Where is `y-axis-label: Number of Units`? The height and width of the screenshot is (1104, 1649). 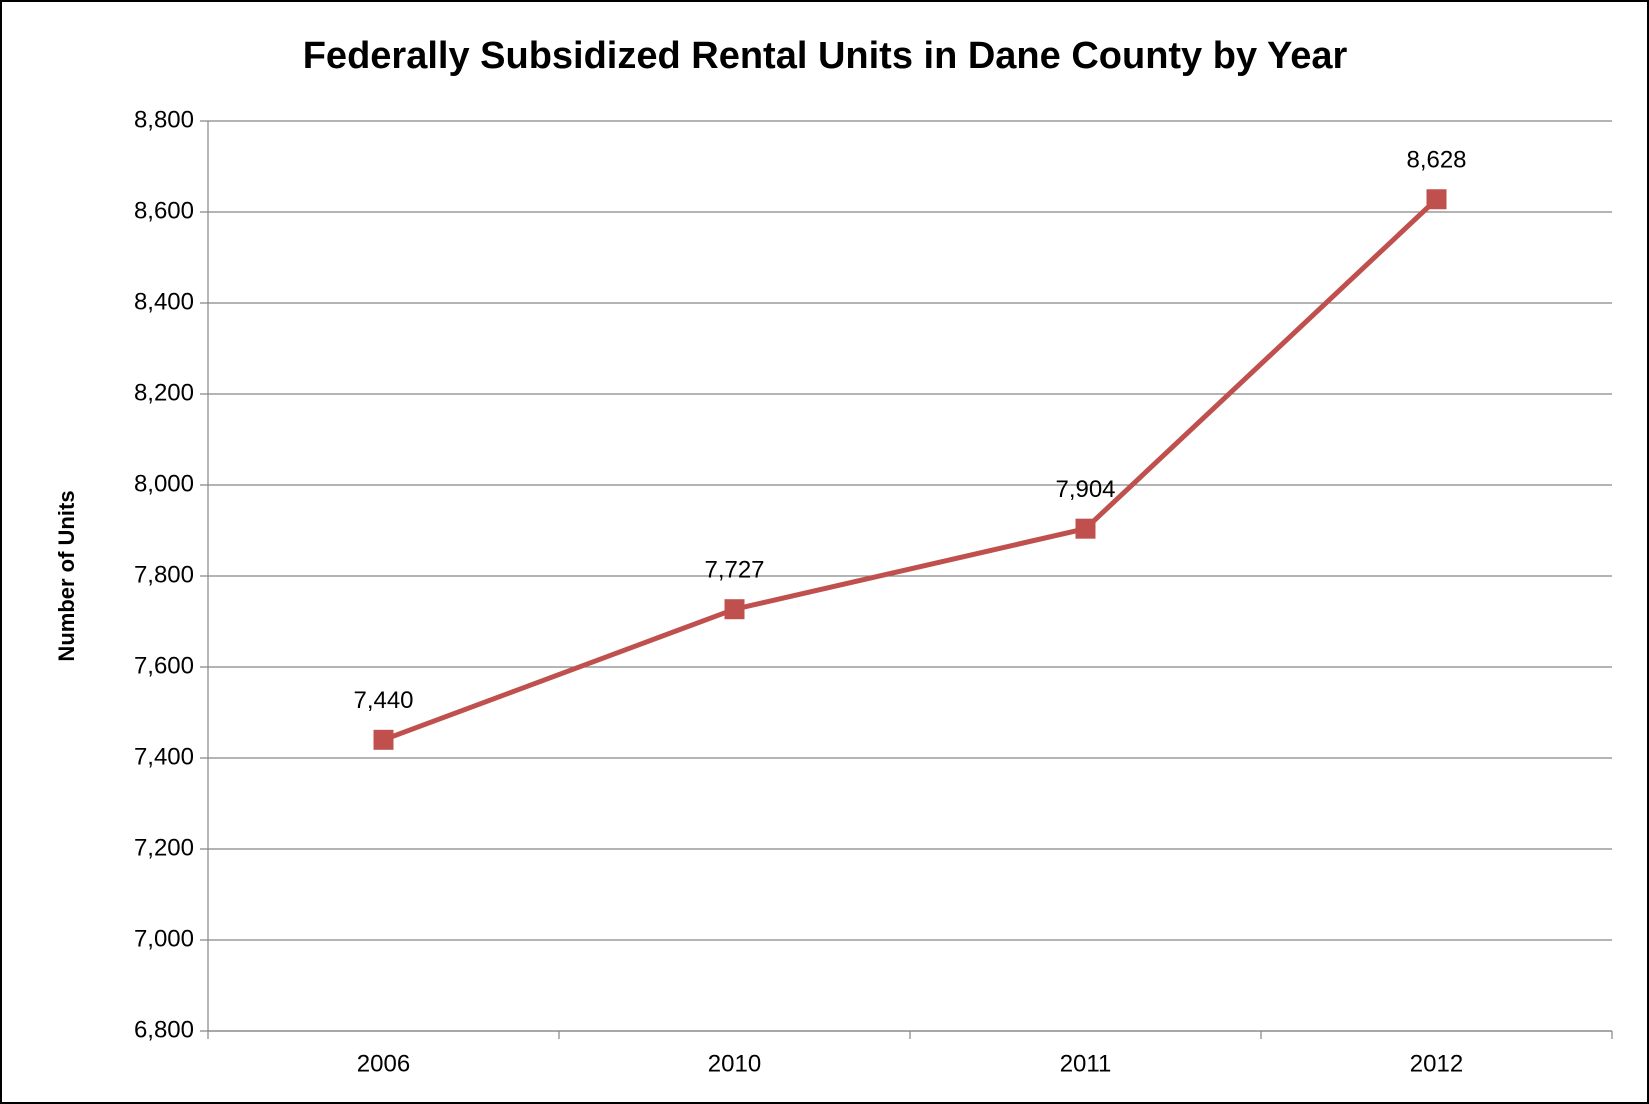
y-axis-label: Number of Units is located at coordinates (66, 575).